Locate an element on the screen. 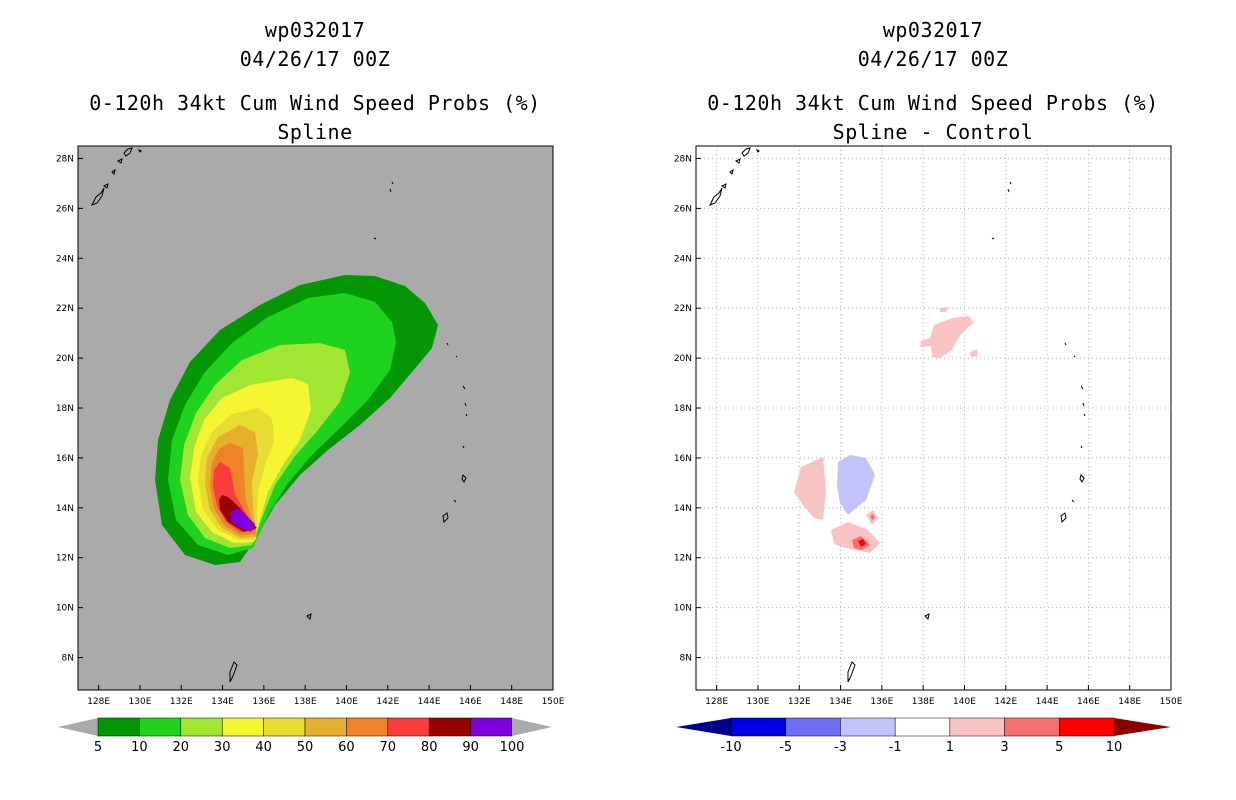  right-storm-id: wp032017 is located at coordinates (933, 30).